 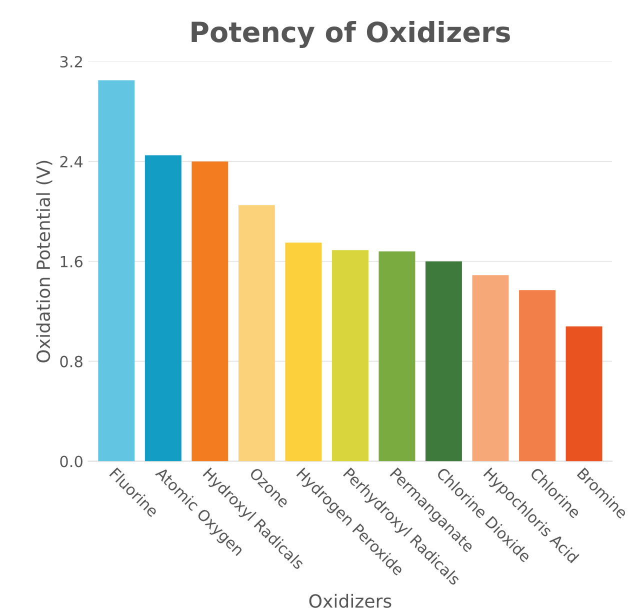 What do you see at coordinates (44, 261) in the screenshot?
I see `y-axis-title: Oxidation Potential (V)` at bounding box center [44, 261].